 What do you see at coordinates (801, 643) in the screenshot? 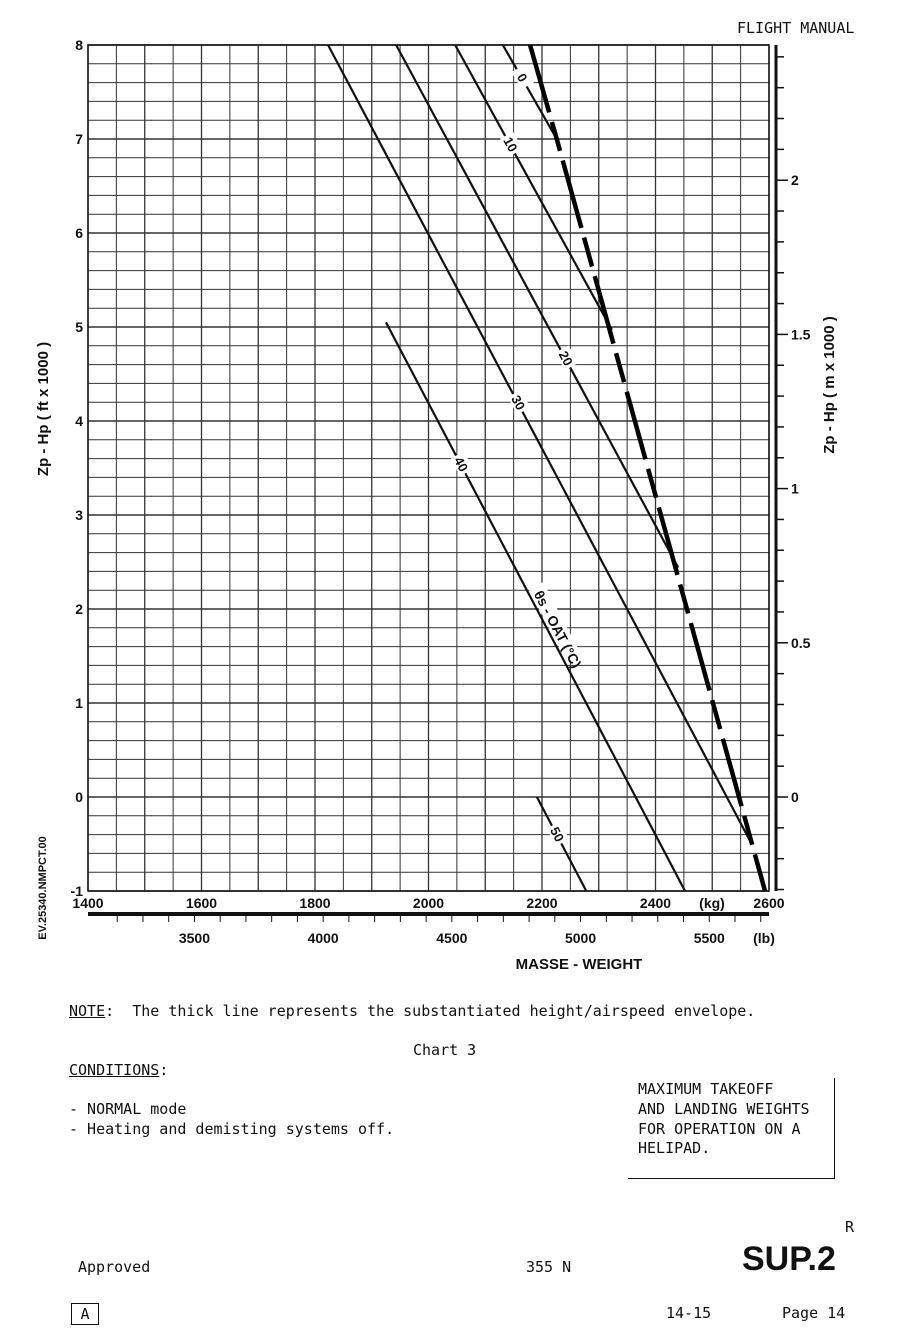
I see `m-tick-label: 0.5` at bounding box center [801, 643].